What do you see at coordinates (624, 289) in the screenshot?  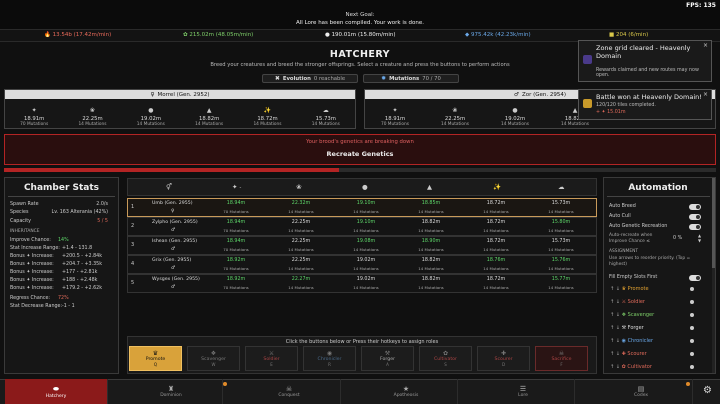 I see `crown-icon: ♛` at bounding box center [624, 289].